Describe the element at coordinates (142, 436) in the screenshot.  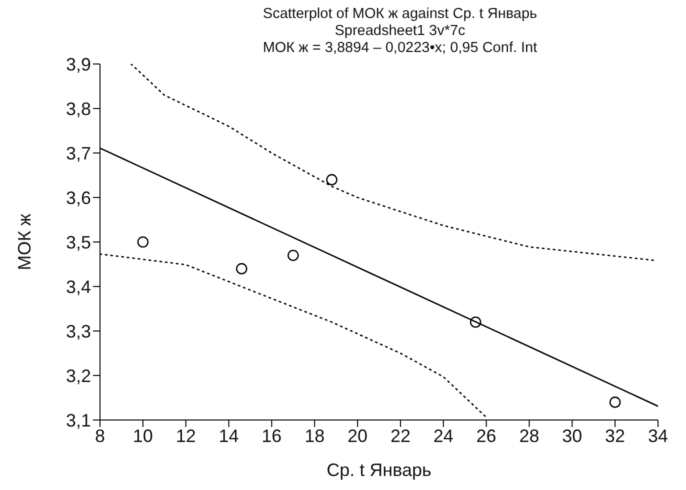
I see `x-tick-label: 10` at that location.